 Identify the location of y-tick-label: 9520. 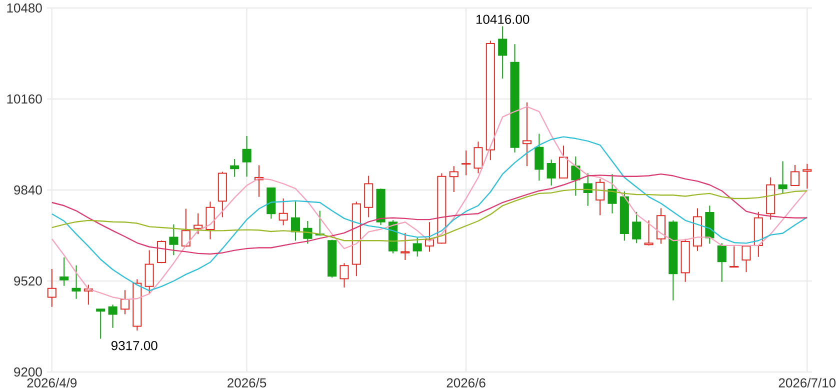
(28, 281).